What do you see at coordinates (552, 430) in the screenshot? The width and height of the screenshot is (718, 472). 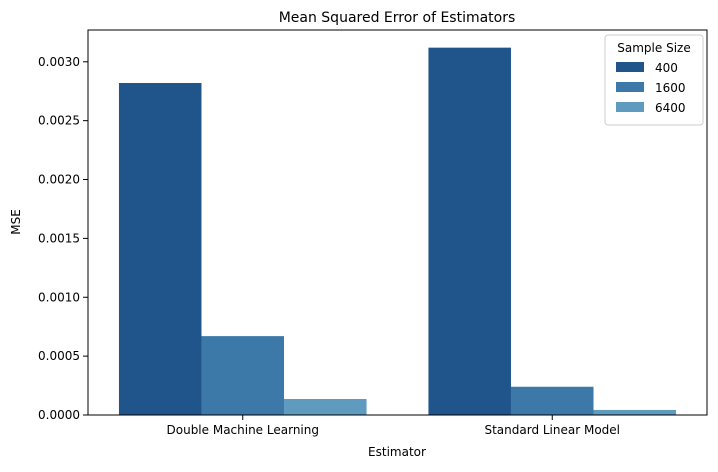 I see `x-tick-label: Standard Linear Model` at bounding box center [552, 430].